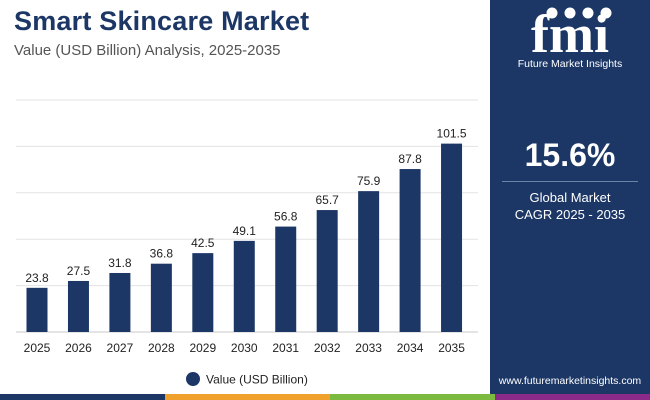 This screenshot has height=400, width=650. What do you see at coordinates (410, 348) in the screenshot?
I see `x-tick-label: 2034` at bounding box center [410, 348].